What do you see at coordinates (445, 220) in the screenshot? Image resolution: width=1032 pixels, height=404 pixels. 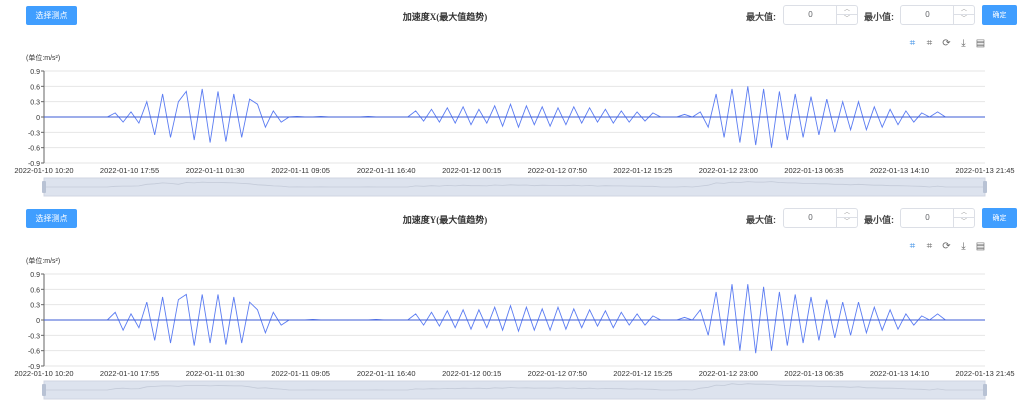 I see `chart-title: 加速度Y(最大值趋势)` at bounding box center [445, 220].